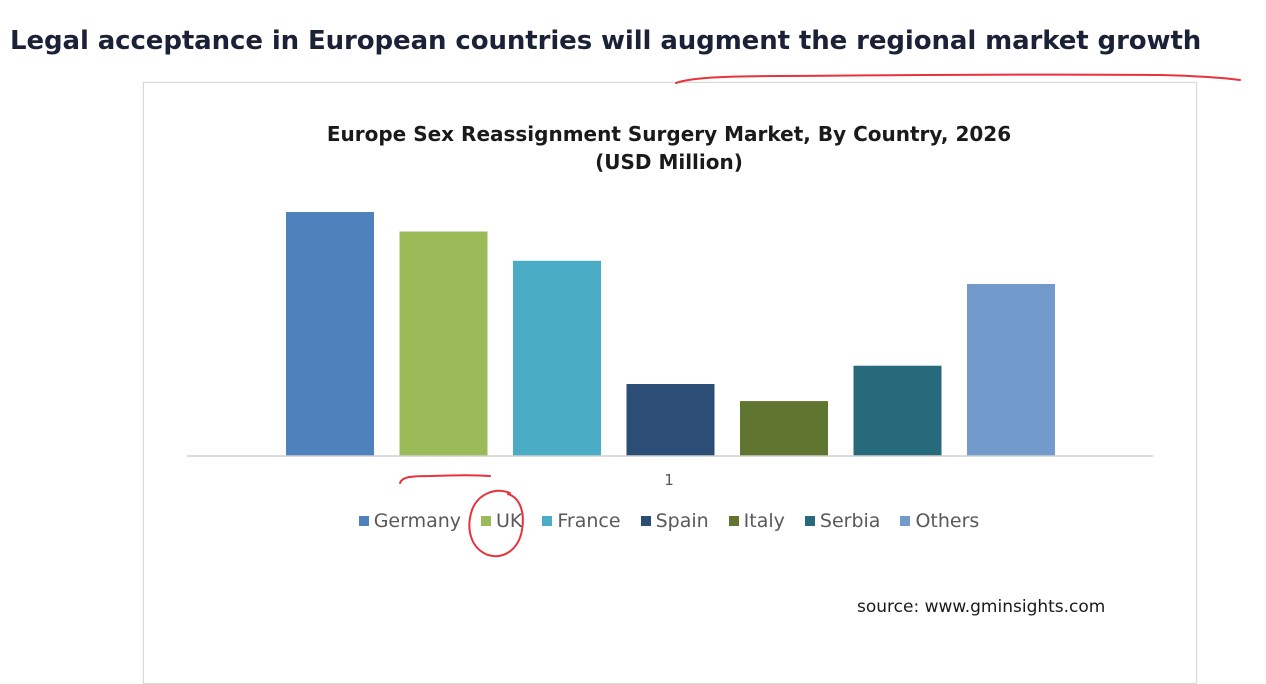 The height and width of the screenshot is (684, 1266). Describe the element at coordinates (589, 521) in the screenshot. I see `legend-label: France` at that location.